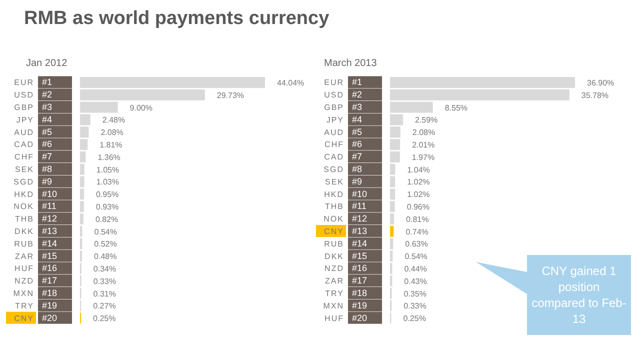  I want to click on y-tick-label: HUF #20, so click(346, 317).